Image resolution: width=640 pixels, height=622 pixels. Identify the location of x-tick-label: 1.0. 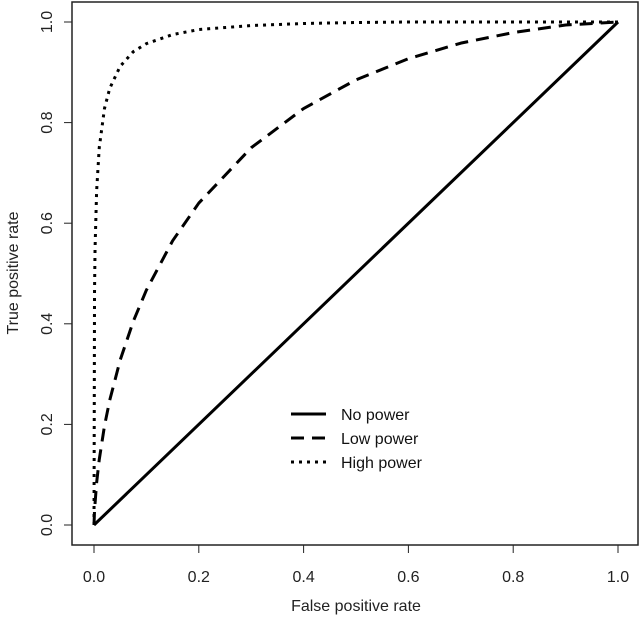
(618, 577).